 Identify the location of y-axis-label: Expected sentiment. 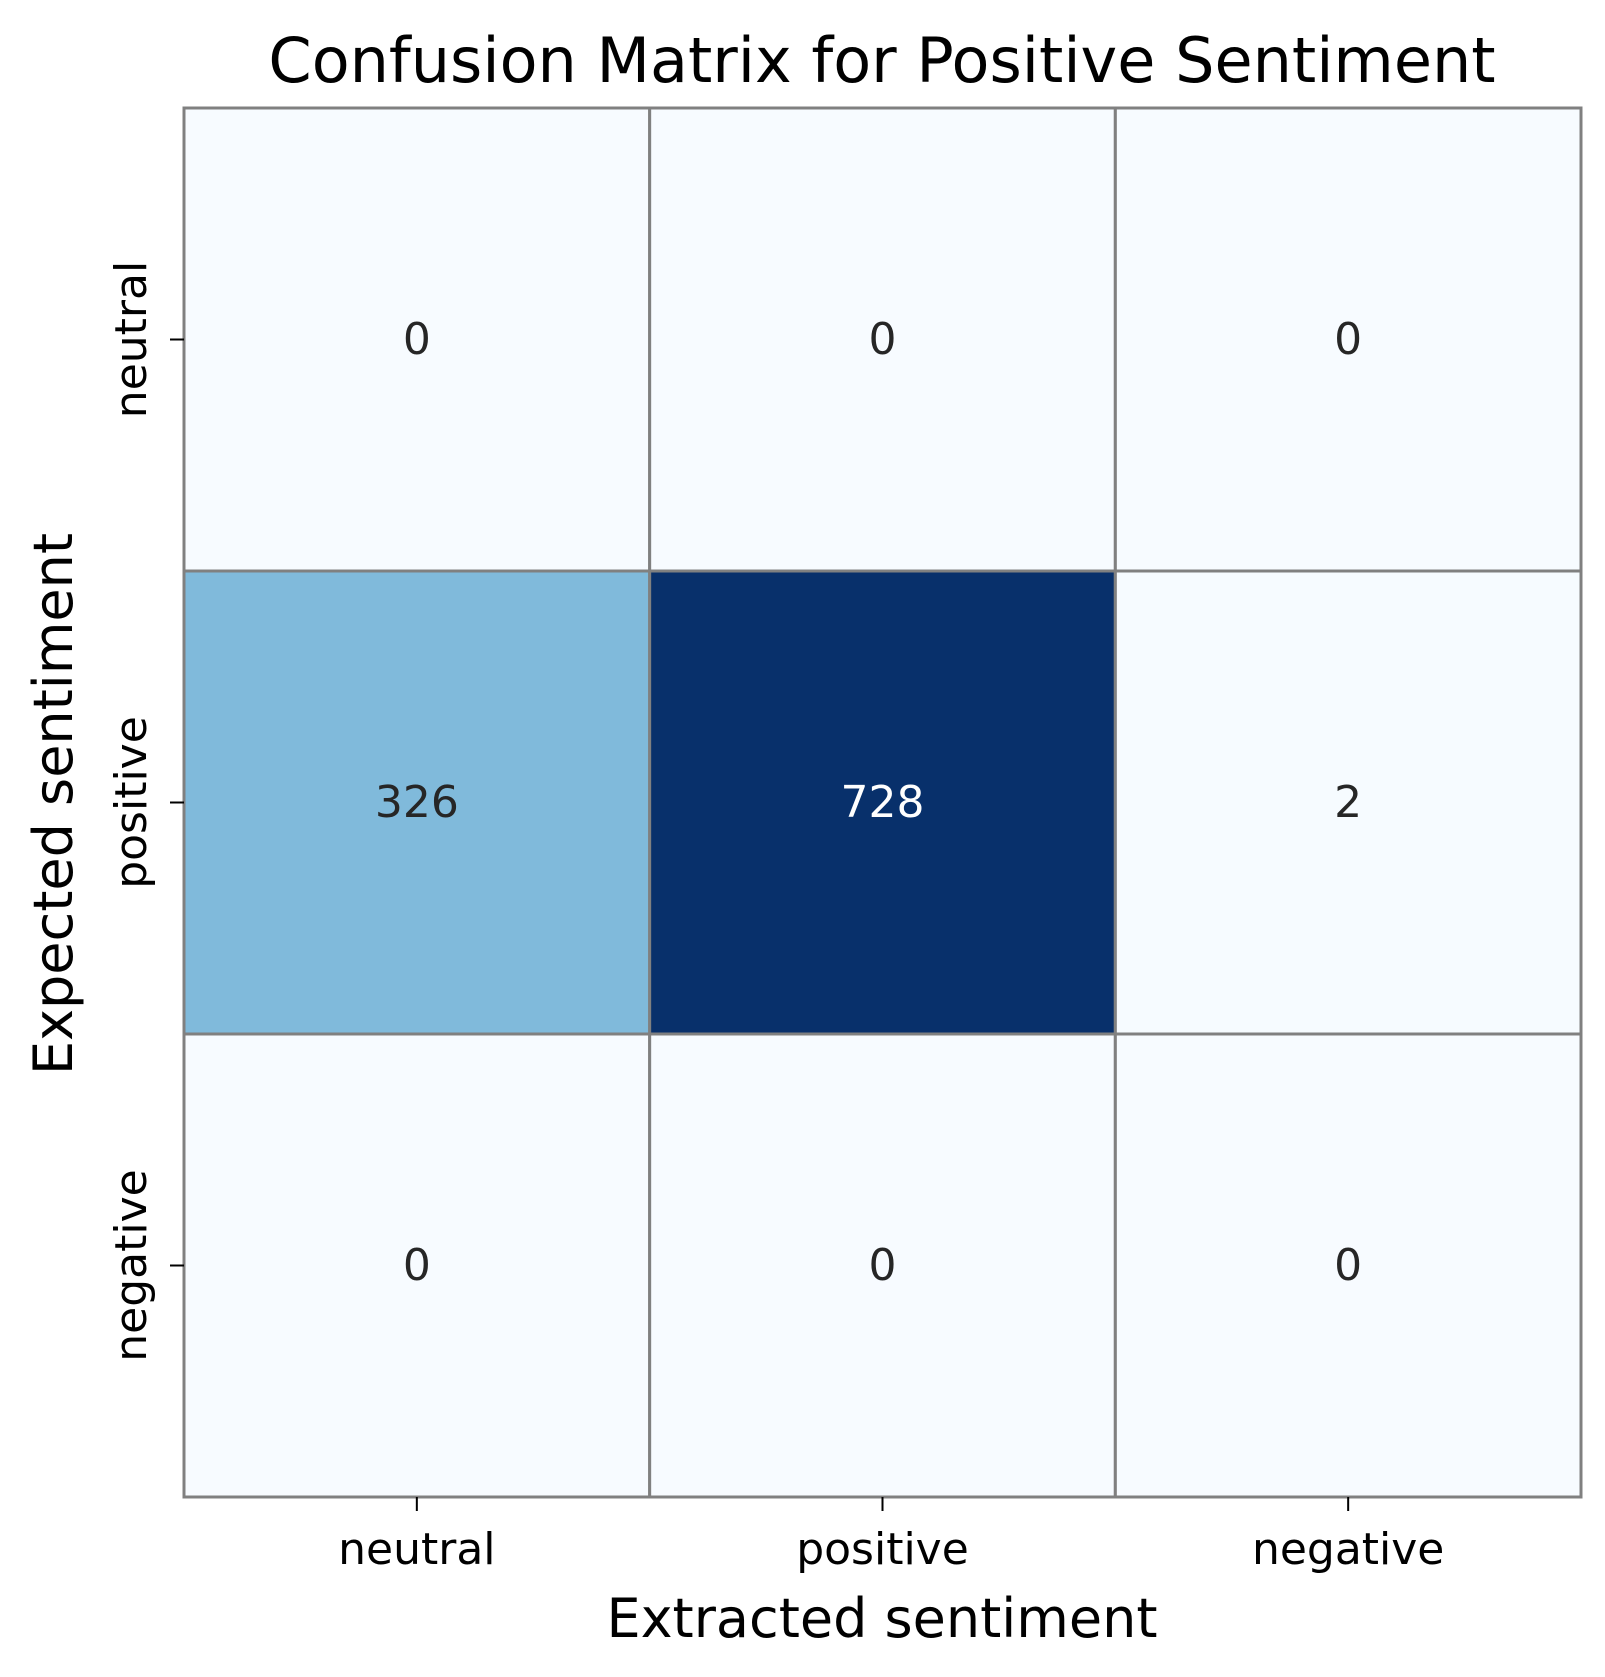
(53, 804).